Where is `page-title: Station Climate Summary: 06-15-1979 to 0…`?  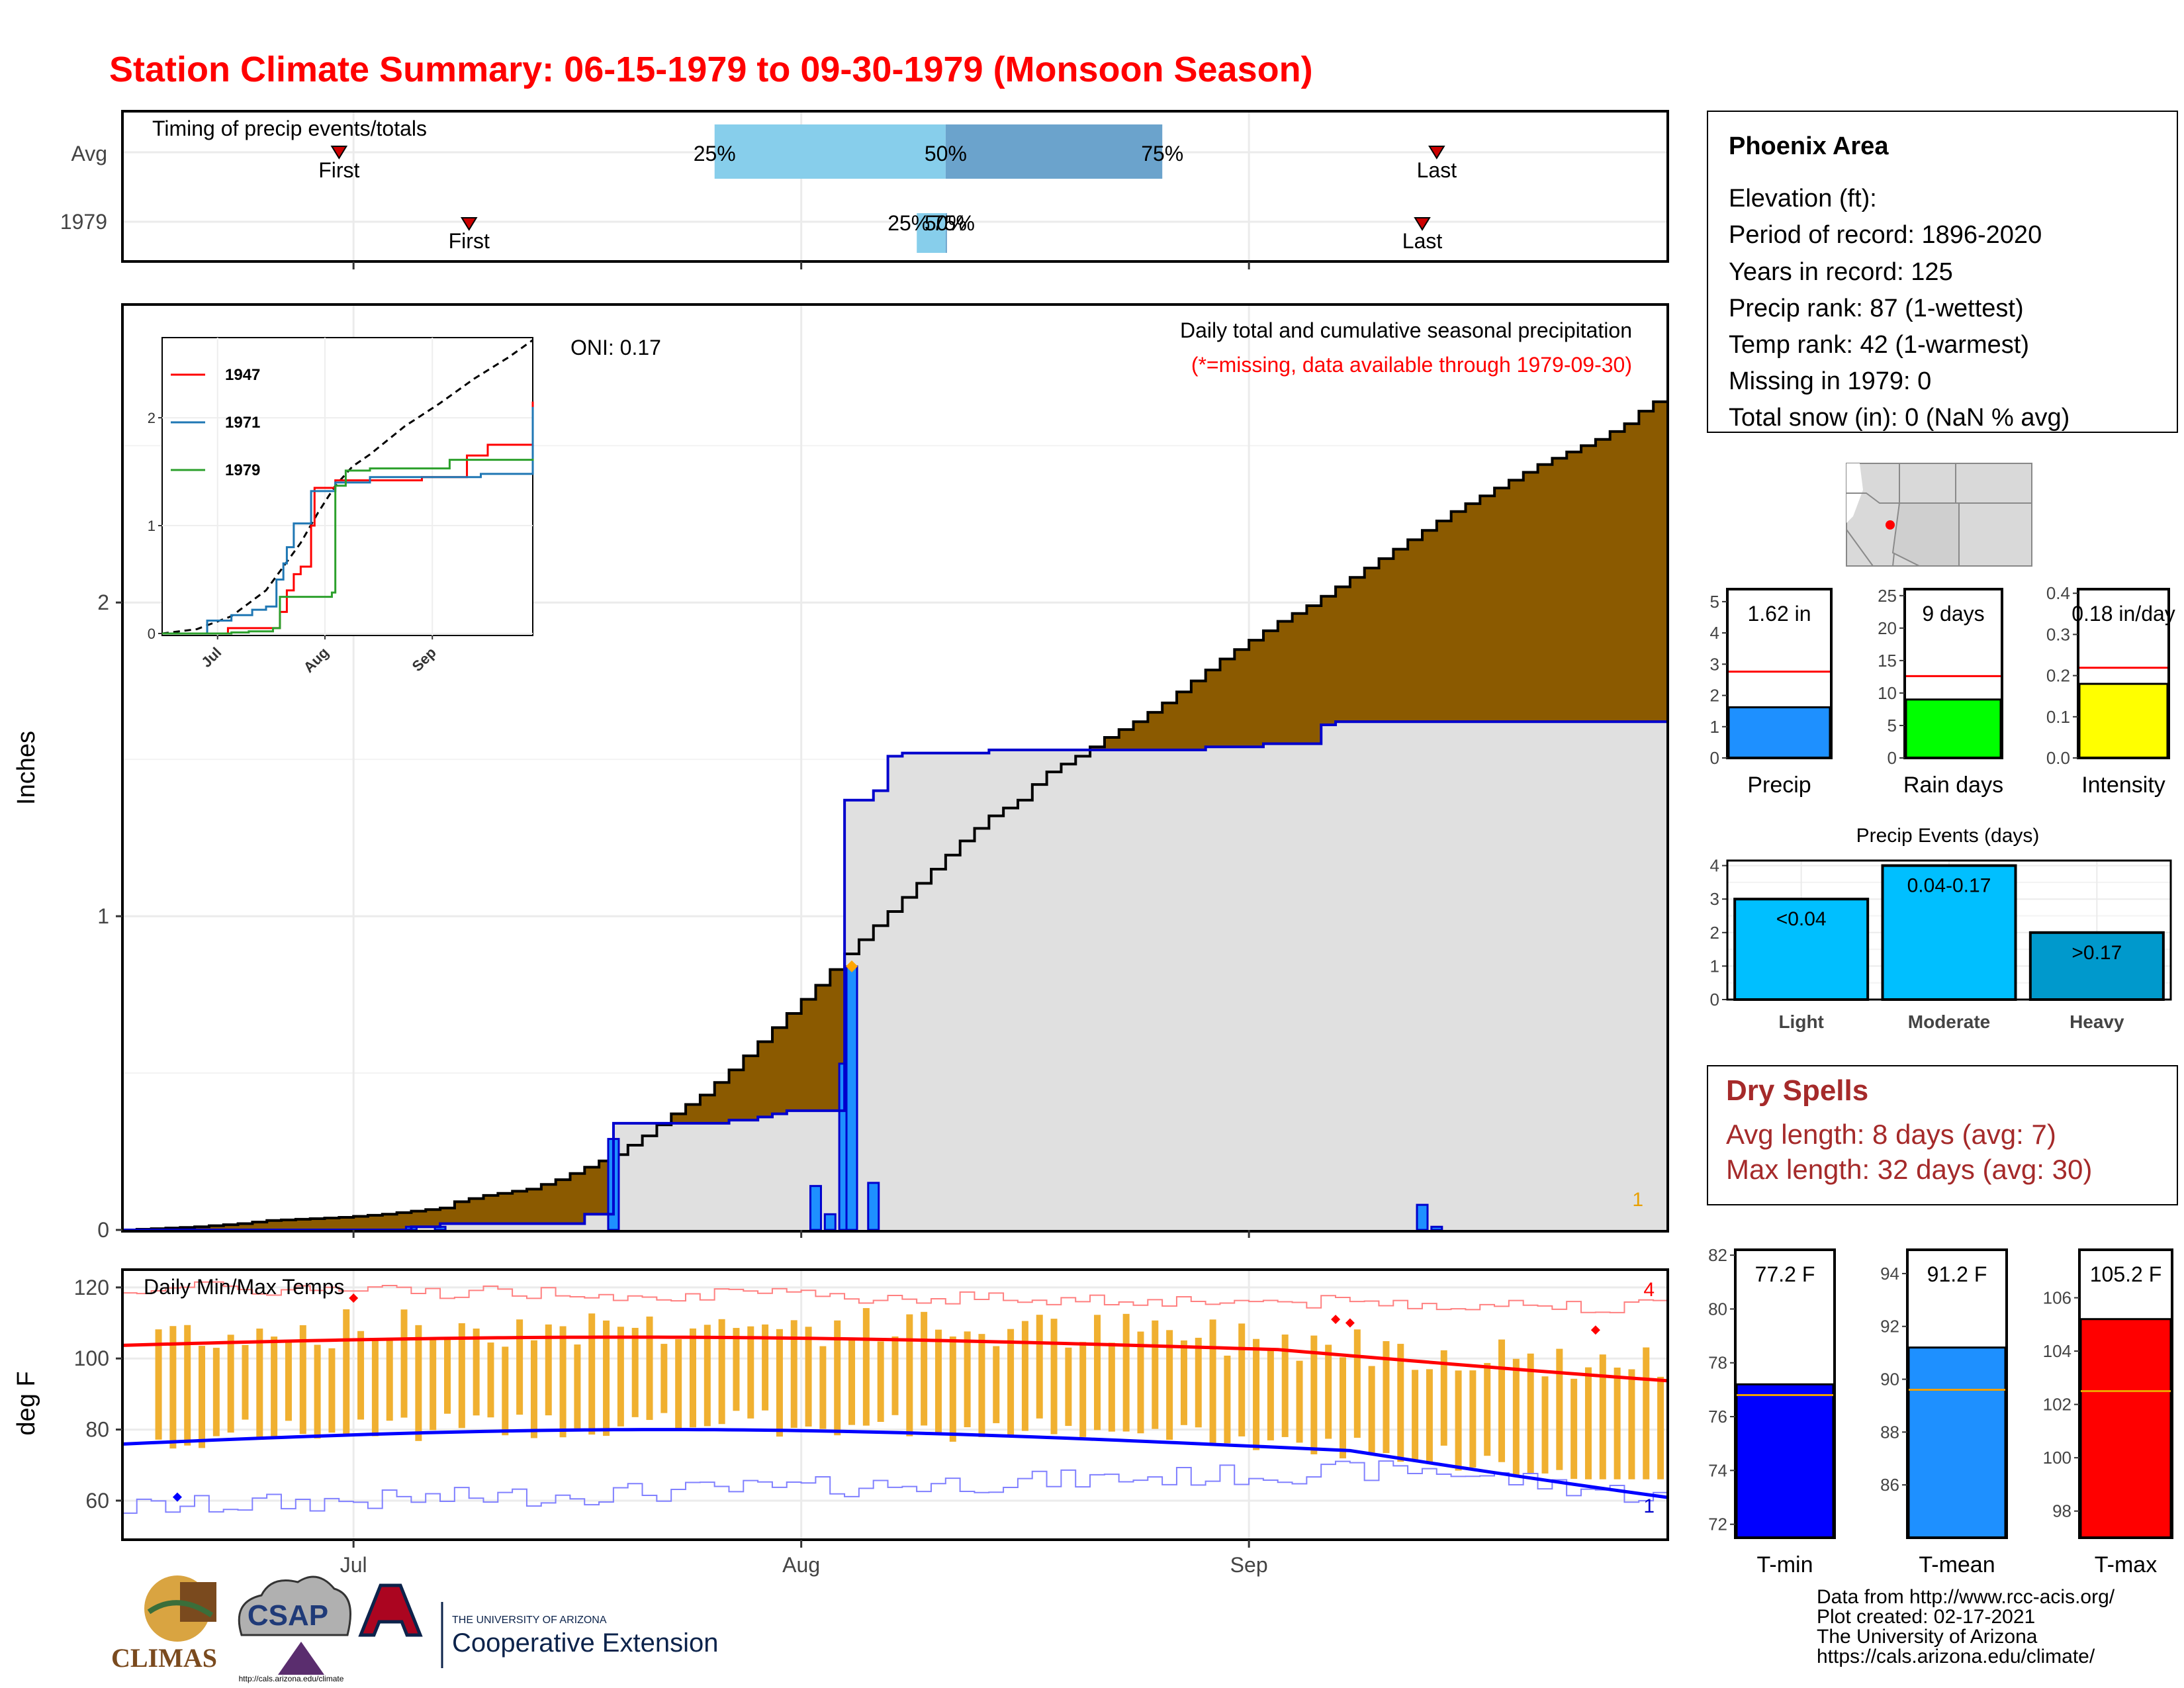
page-title: Station Climate Summary: 06-15-1979 to 0… is located at coordinates (711, 69).